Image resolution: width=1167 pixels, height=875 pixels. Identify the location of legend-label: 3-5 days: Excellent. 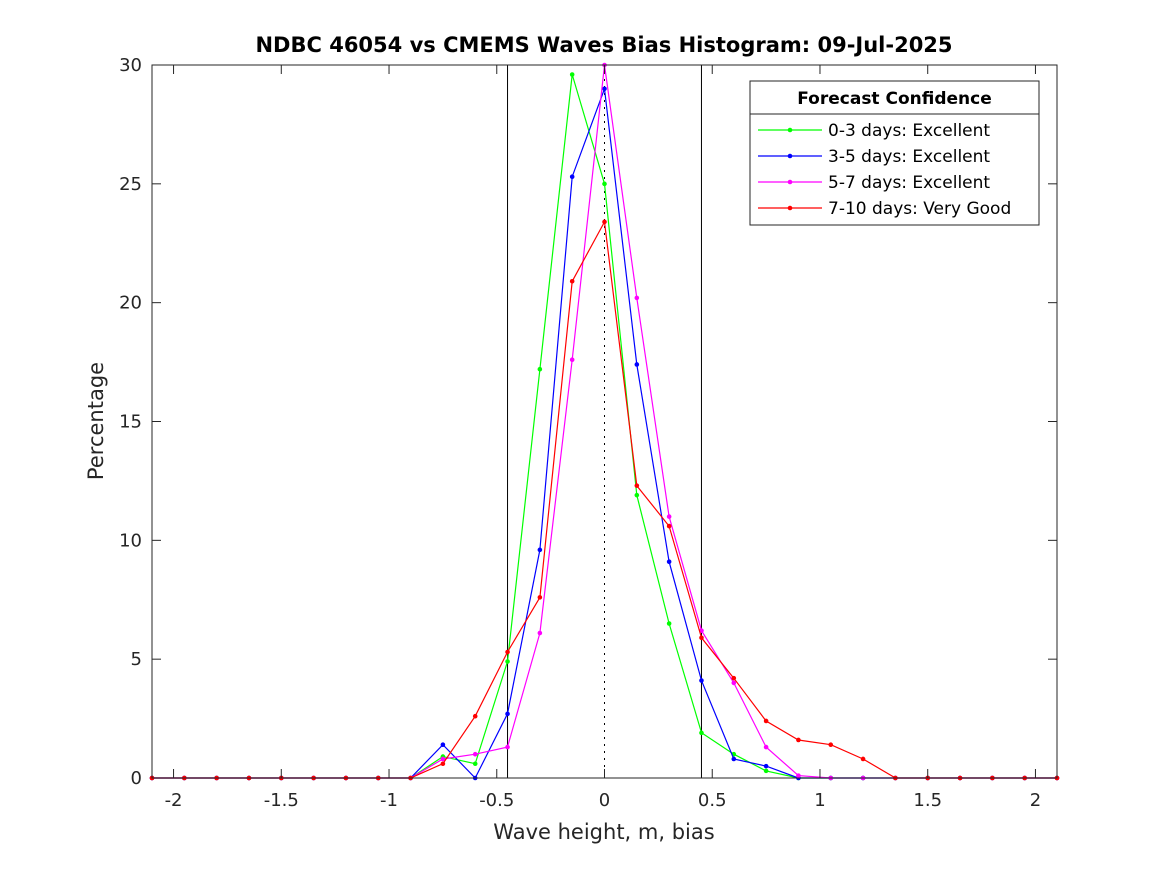
(909, 157).